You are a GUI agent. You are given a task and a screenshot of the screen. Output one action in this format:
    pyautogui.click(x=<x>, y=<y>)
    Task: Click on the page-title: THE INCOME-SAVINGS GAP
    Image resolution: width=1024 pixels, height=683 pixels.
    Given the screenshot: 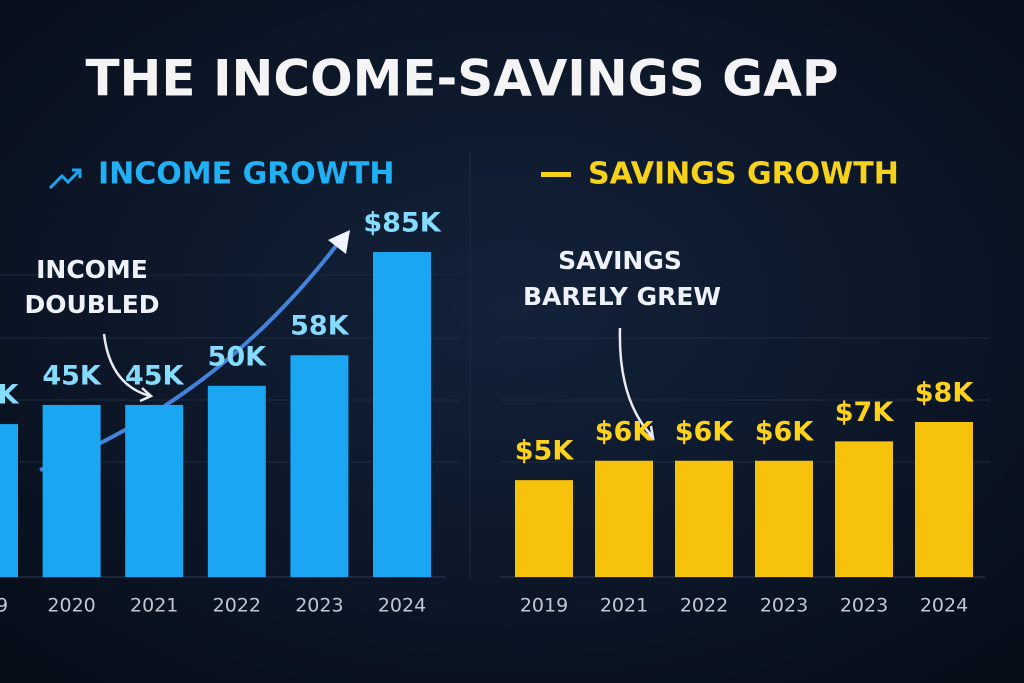 What is the action you would take?
    pyautogui.click(x=461, y=79)
    